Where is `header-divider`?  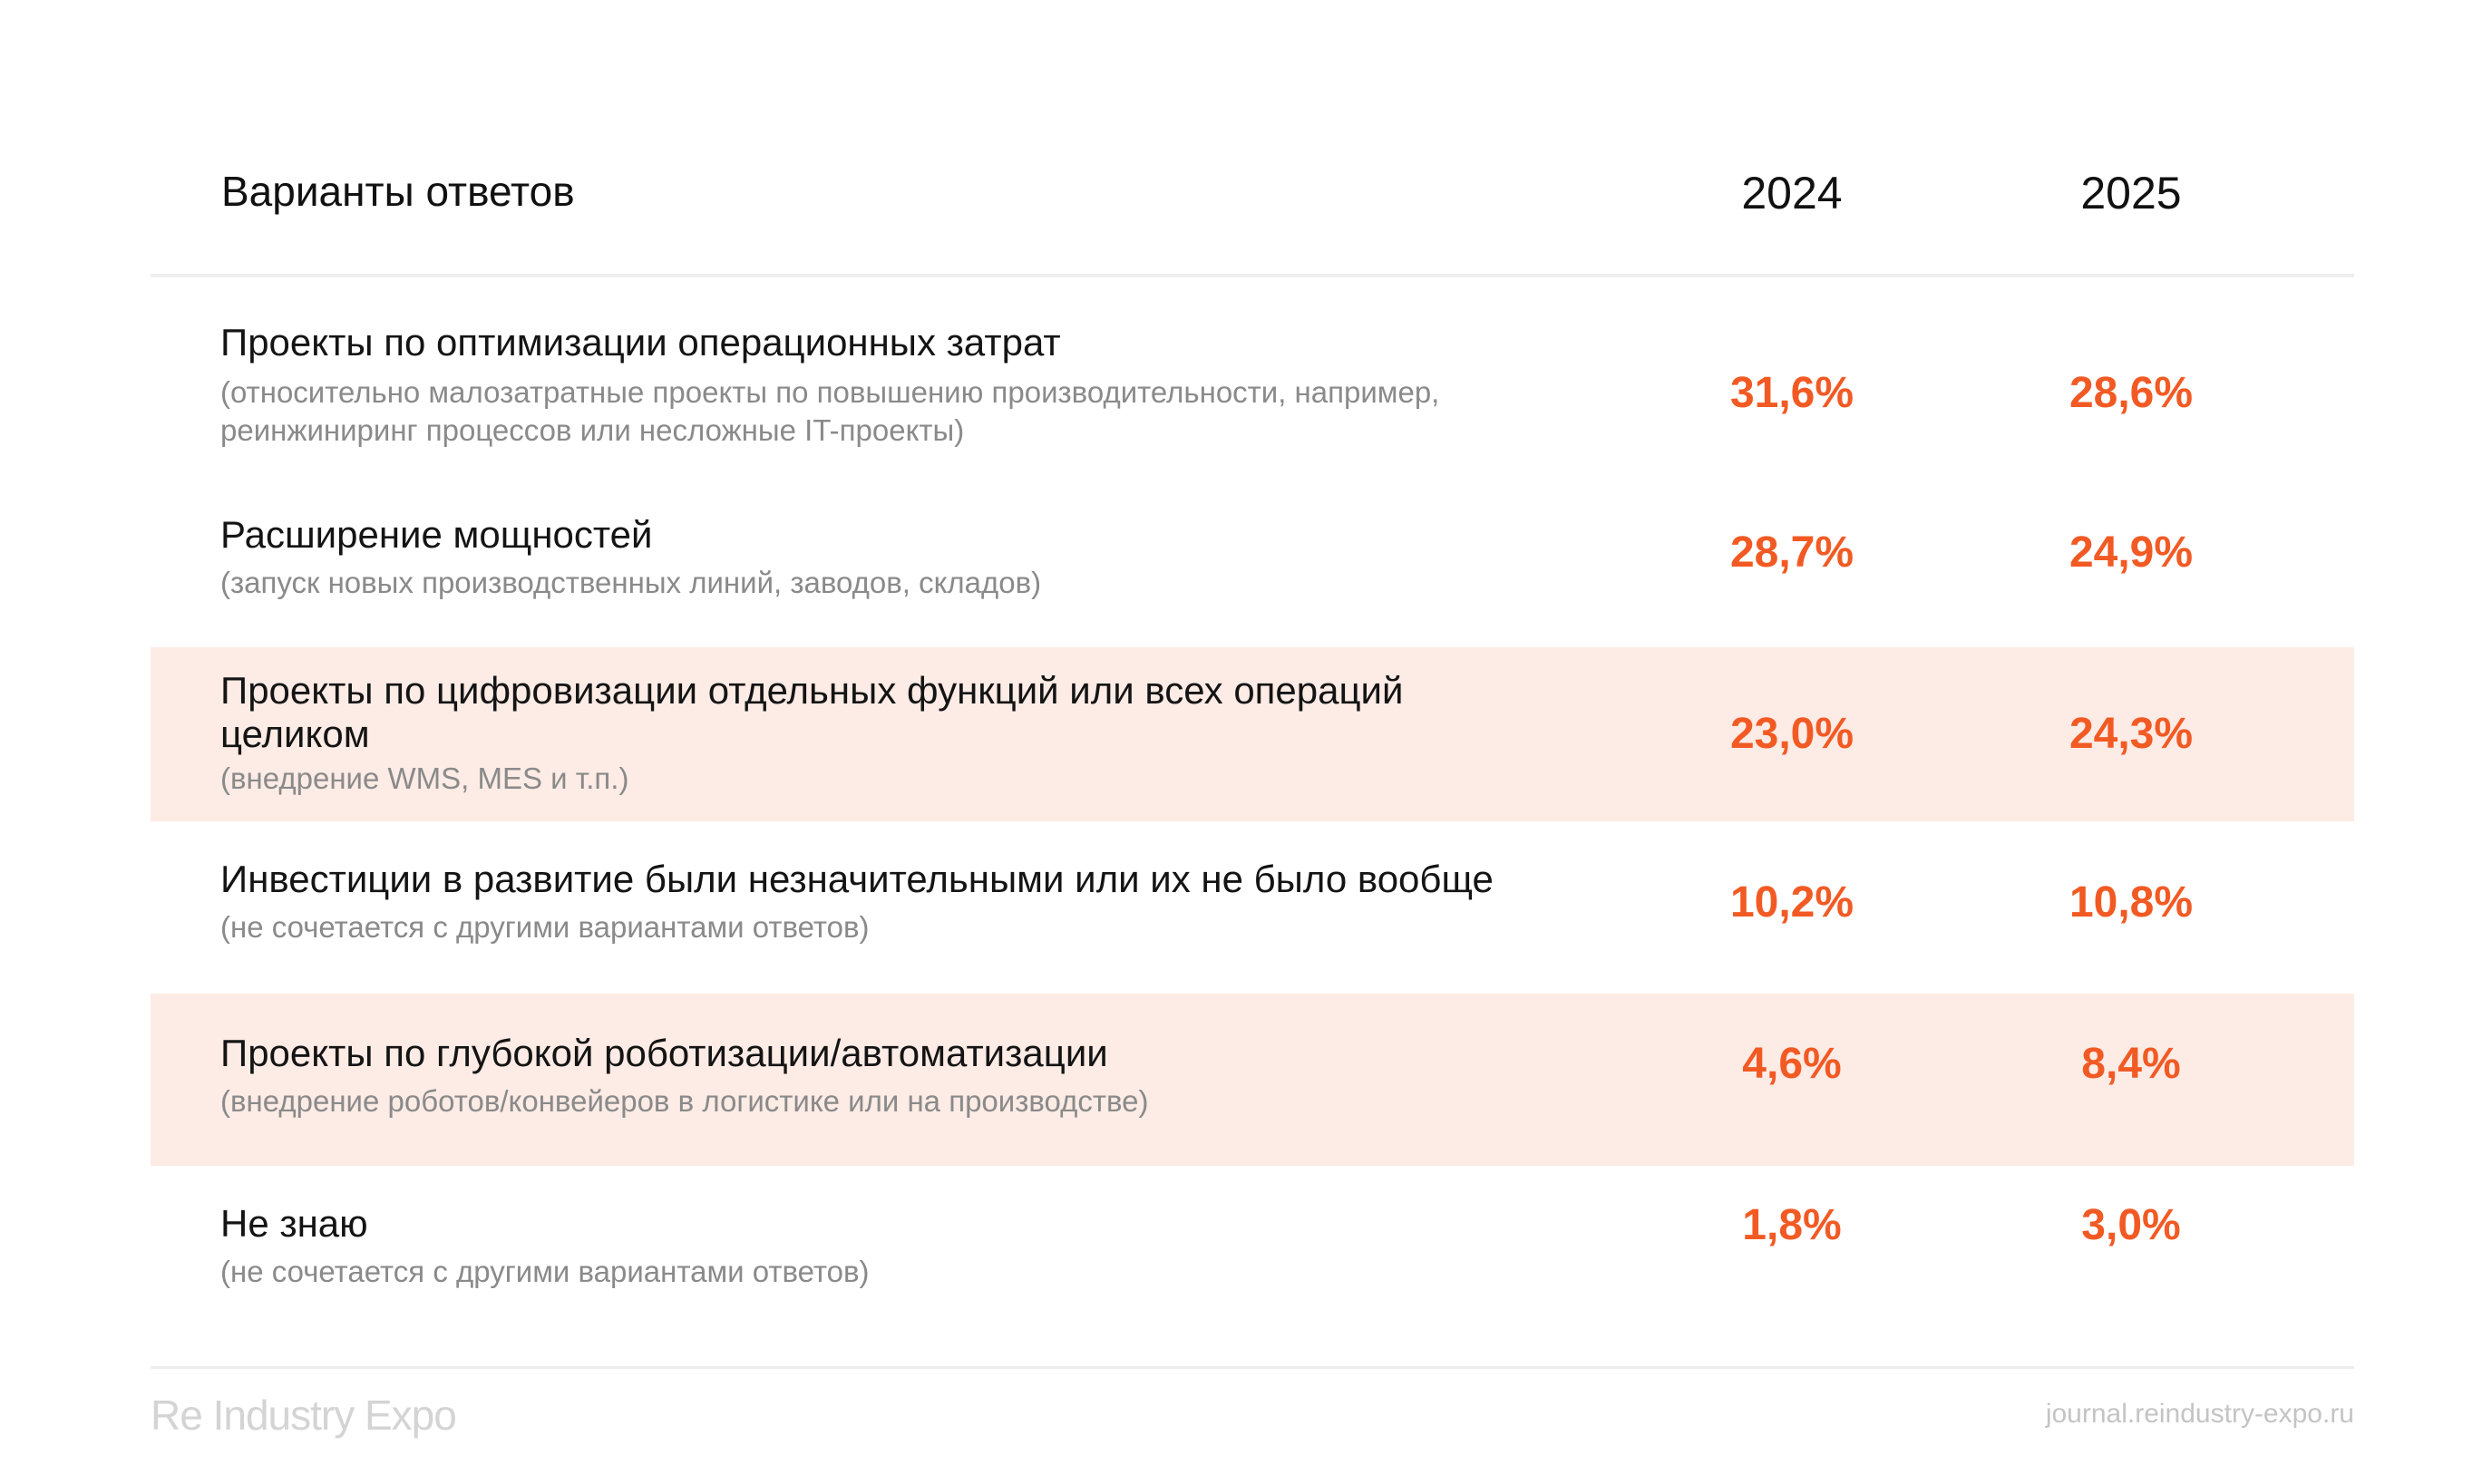
header-divider is located at coordinates (1252, 275).